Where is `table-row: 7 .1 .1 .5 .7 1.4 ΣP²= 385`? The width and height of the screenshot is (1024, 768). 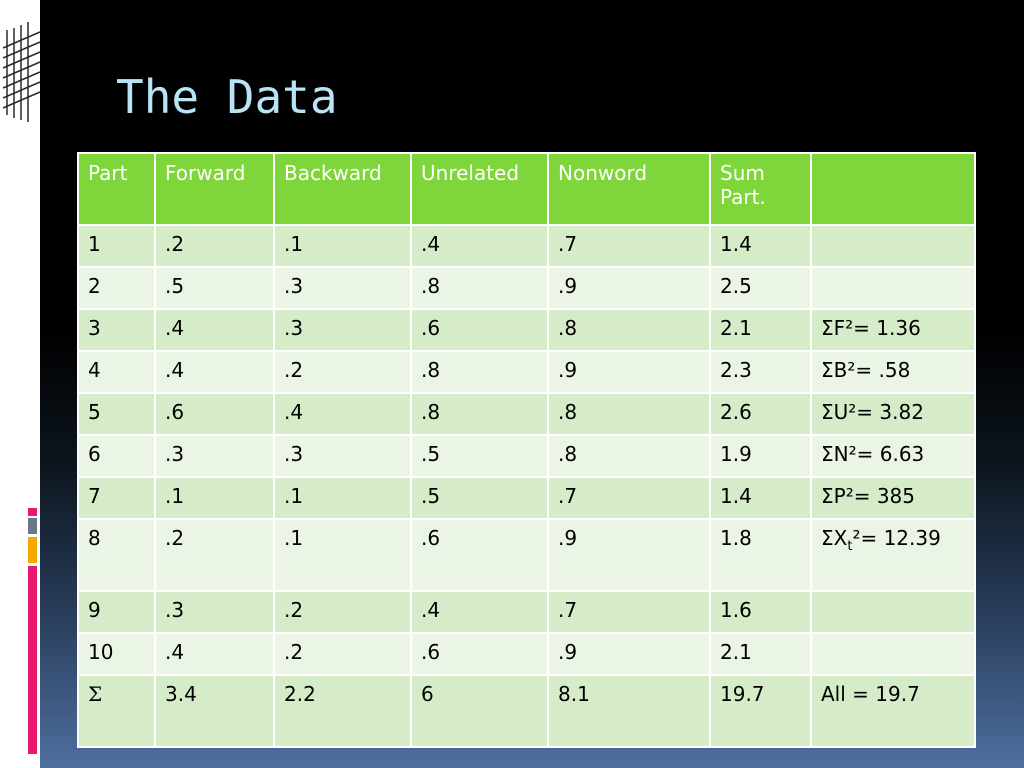
table-row: 7 .1 .1 .5 .7 1.4 ΣP²= 385 is located at coordinates (526, 498).